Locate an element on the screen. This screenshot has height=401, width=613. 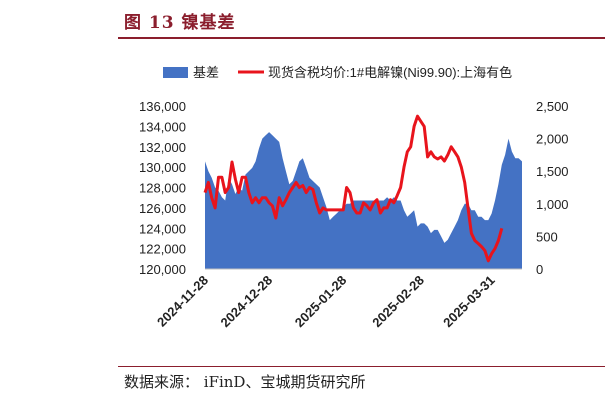
y-right-tick-label: 0 is located at coordinates (539, 269).